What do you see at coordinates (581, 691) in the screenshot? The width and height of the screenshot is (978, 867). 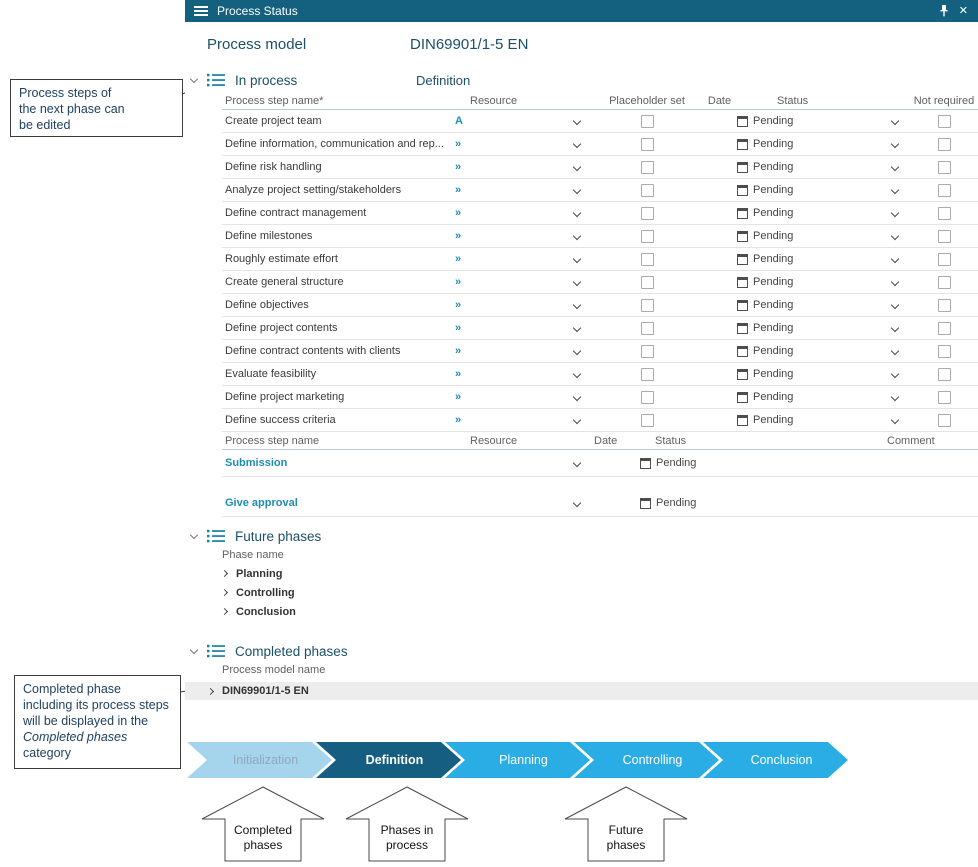 I see `completed-phase-row: DIN69901/1-5 EN` at bounding box center [581, 691].